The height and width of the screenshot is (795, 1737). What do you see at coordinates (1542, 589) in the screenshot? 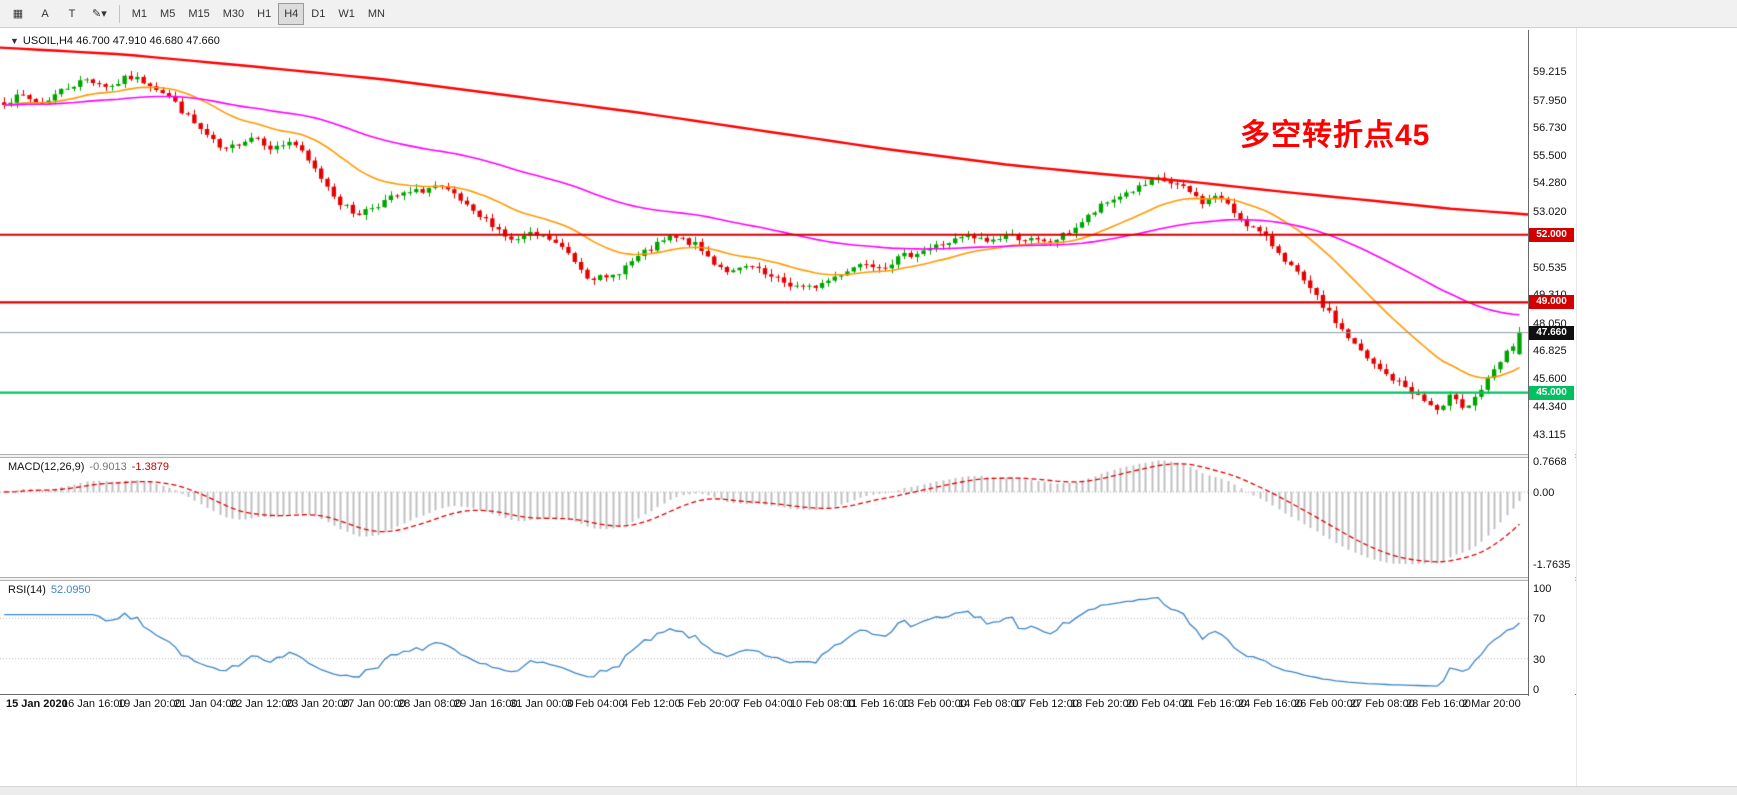
I see `rsi-axis-label: 100` at bounding box center [1542, 589].